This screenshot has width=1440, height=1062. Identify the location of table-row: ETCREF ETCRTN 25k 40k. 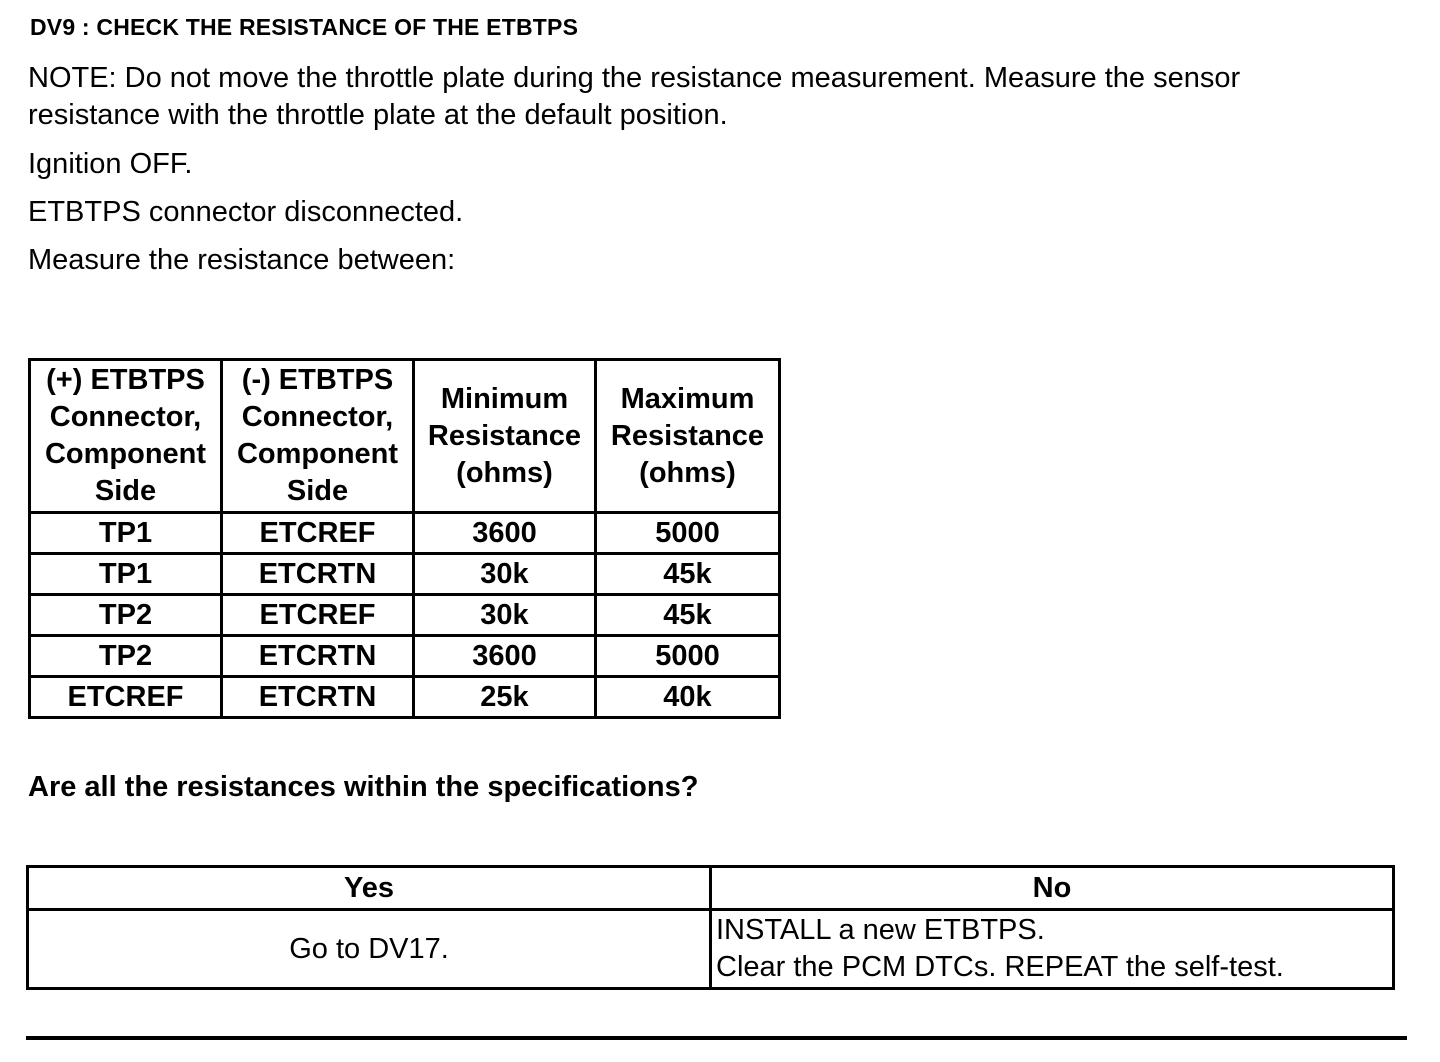
(404, 697).